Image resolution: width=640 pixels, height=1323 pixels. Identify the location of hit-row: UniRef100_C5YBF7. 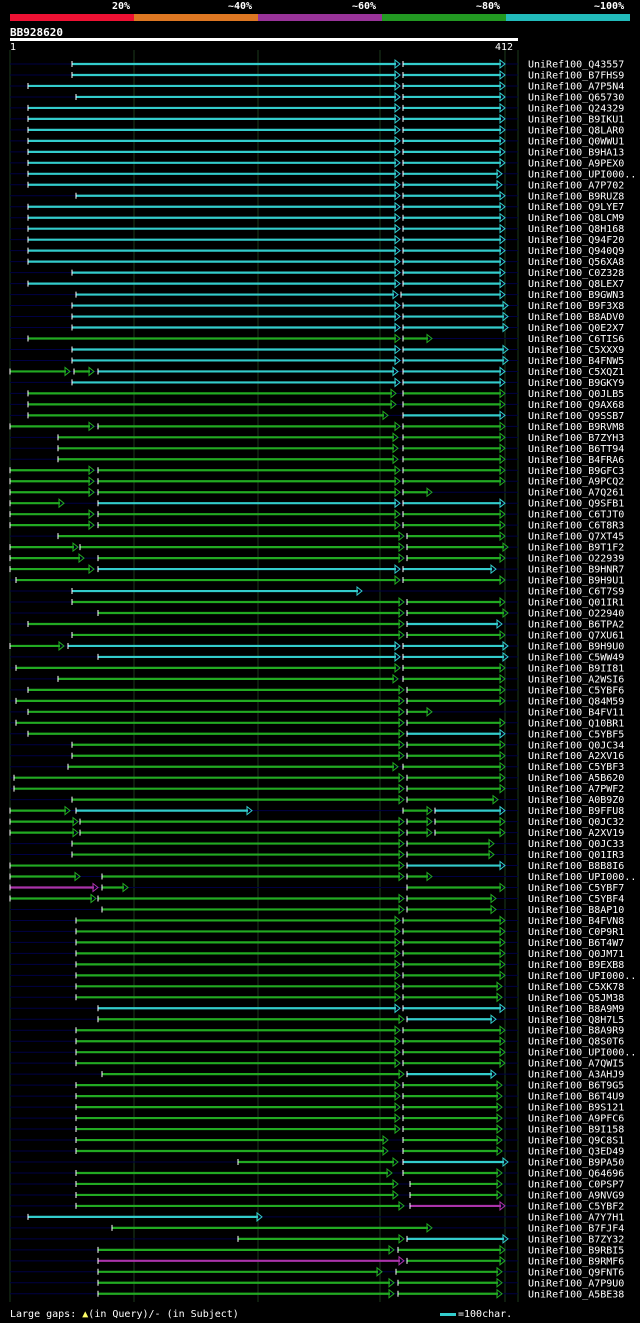
(316, 888).